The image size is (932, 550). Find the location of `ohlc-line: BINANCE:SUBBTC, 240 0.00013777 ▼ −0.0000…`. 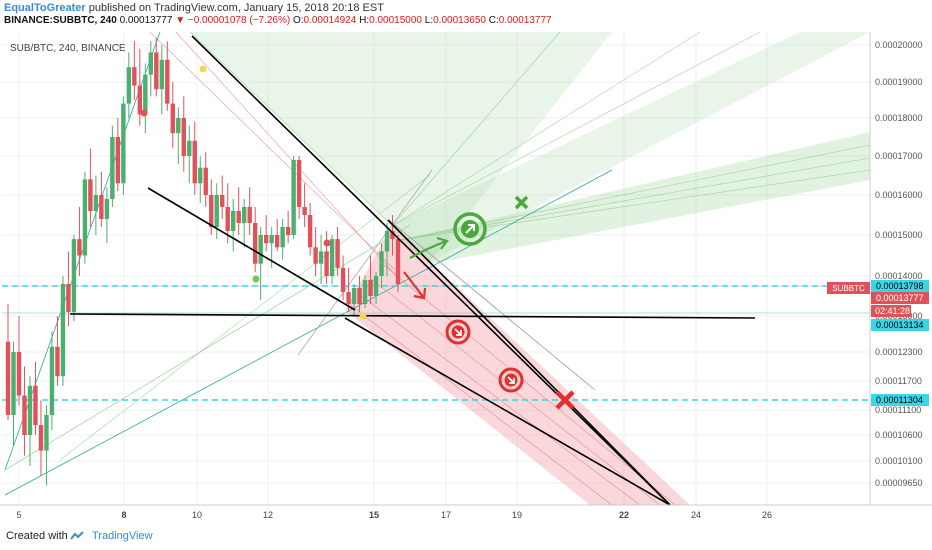

ohlc-line: BINANCE:SUBBTC, 240 0.00013777 ▼ −0.0000… is located at coordinates (278, 20).